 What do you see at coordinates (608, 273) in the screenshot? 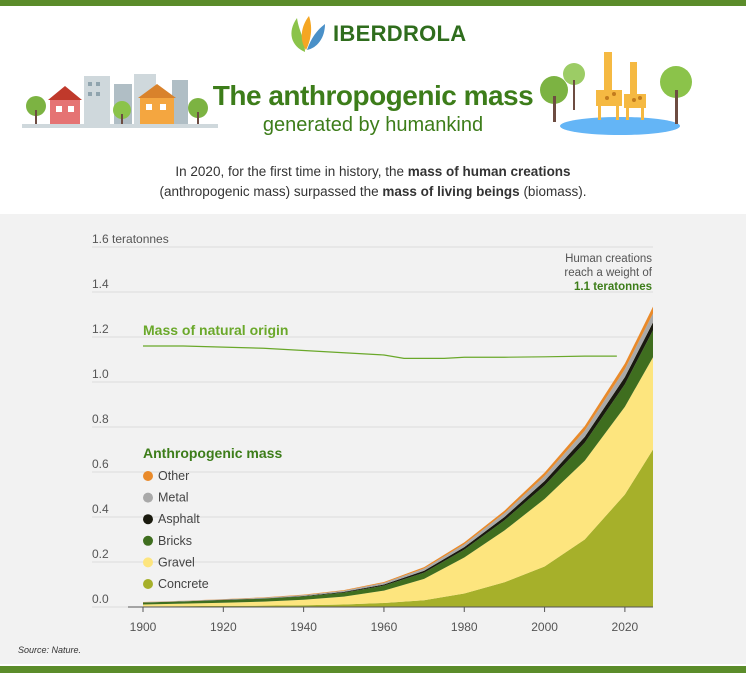
I see `annotation-line2: reach a weight of` at bounding box center [608, 273].